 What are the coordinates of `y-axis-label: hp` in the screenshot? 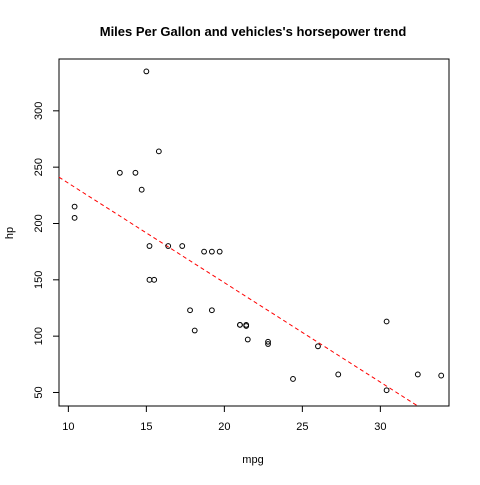 It's located at (10, 233).